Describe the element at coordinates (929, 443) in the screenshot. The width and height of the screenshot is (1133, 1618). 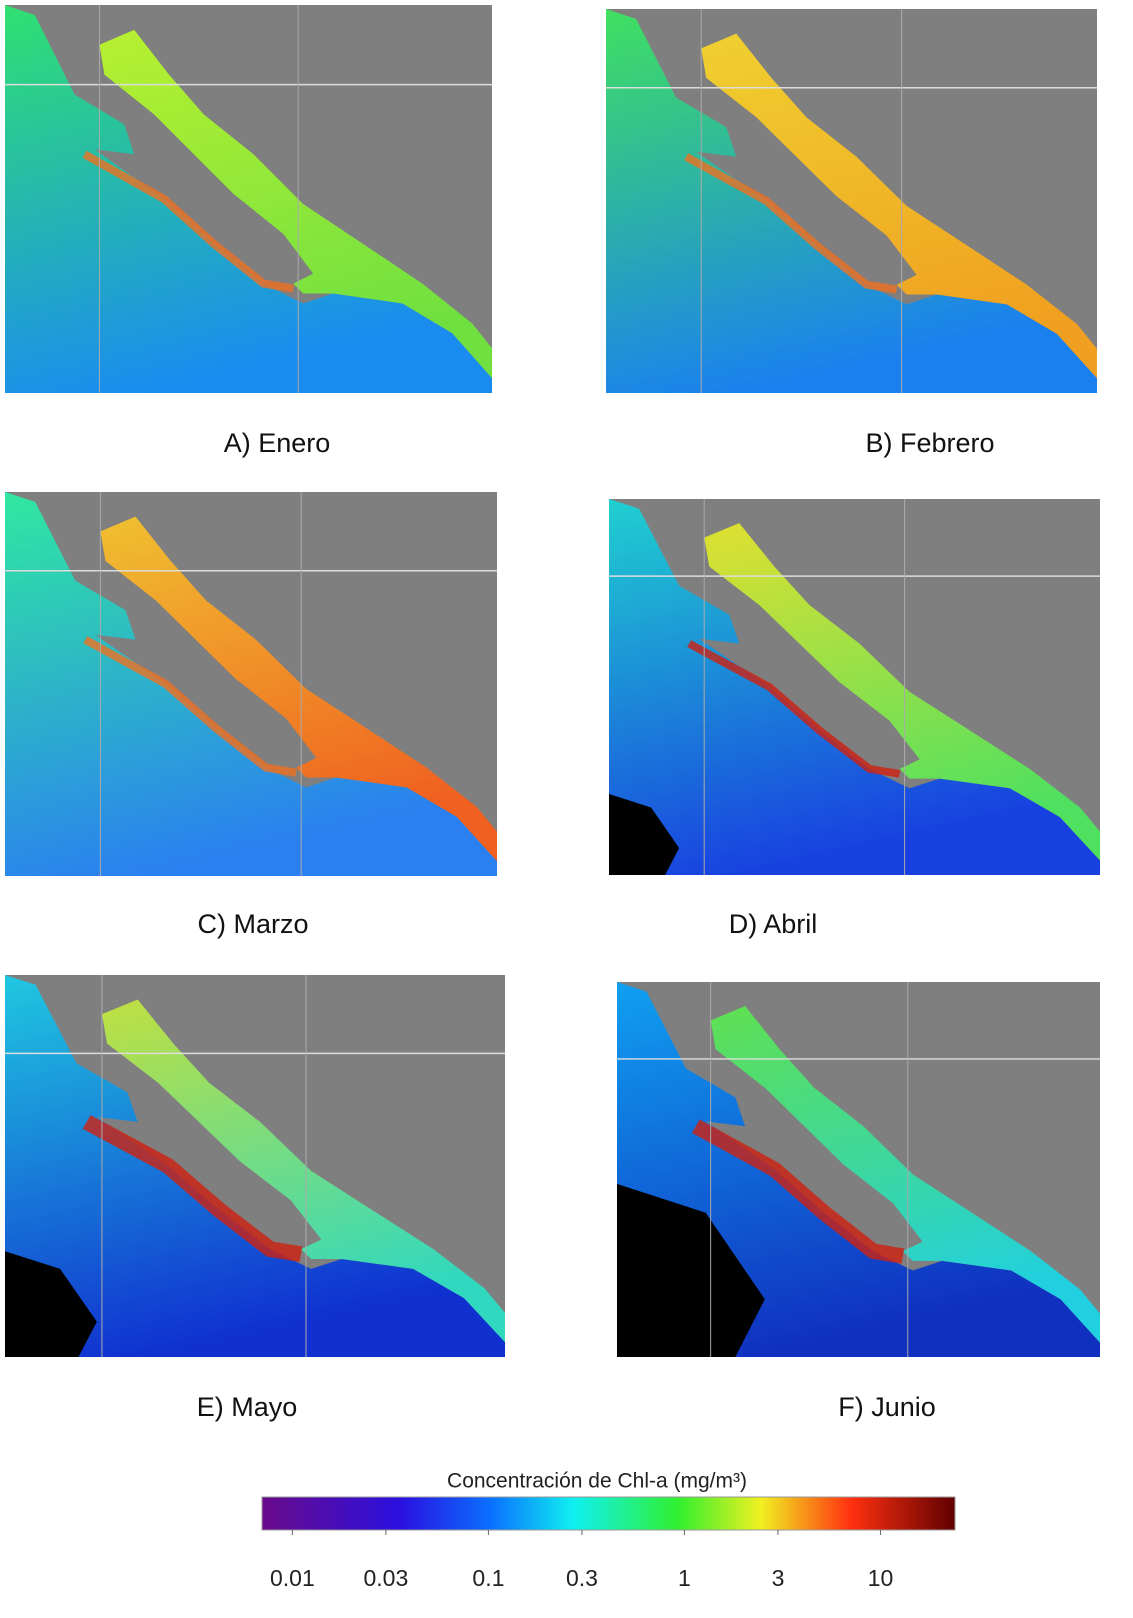
I see `panel-label: B) Febrero` at that location.